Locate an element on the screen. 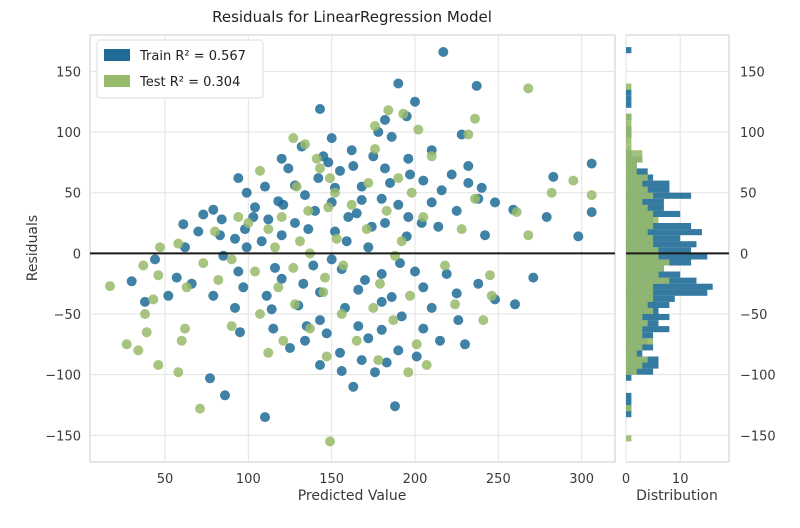  legend-box is located at coordinates (180, 69).